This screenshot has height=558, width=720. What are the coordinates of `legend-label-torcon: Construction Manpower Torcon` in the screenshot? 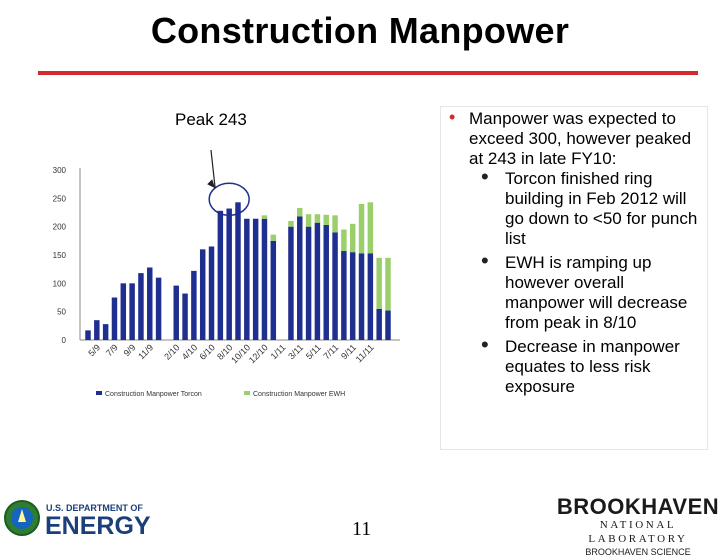 It's located at (153, 394).